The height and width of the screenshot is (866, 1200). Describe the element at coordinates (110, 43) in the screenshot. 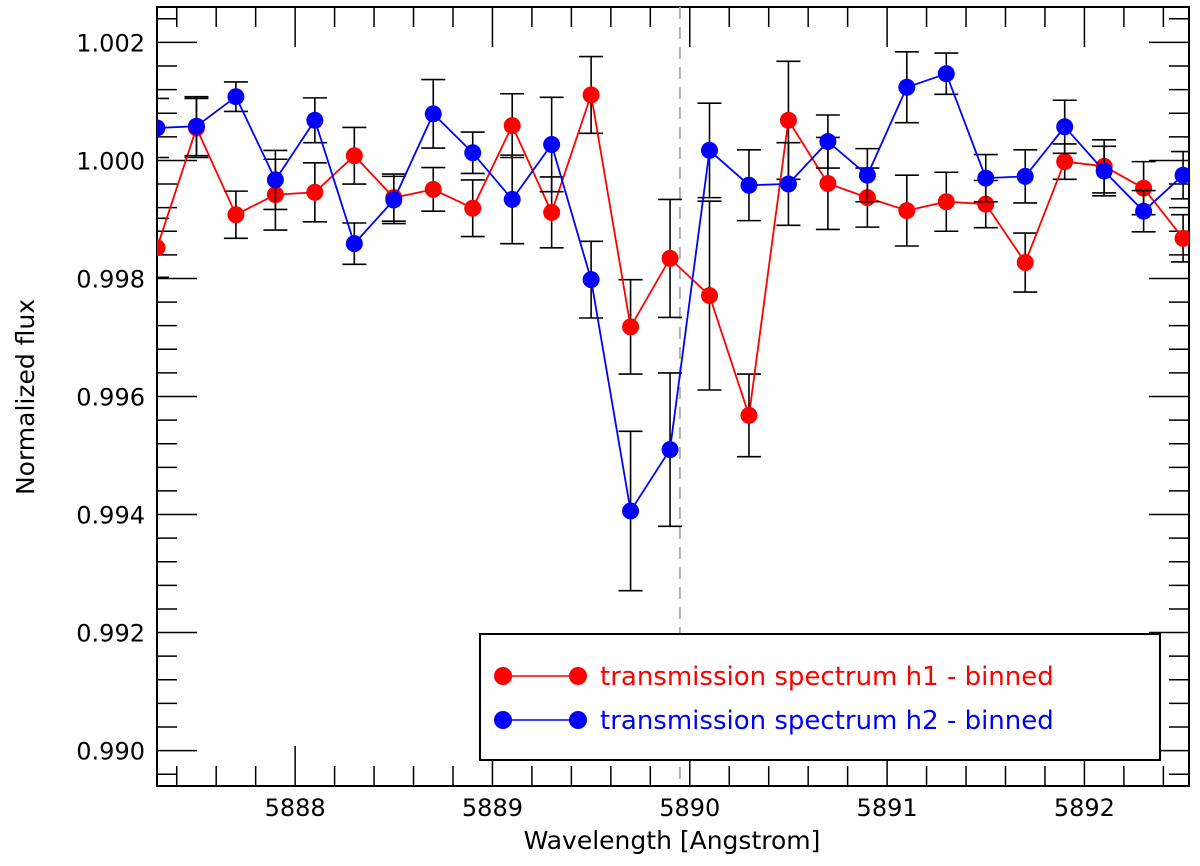

I see `y-tick-label: 1.002` at that location.